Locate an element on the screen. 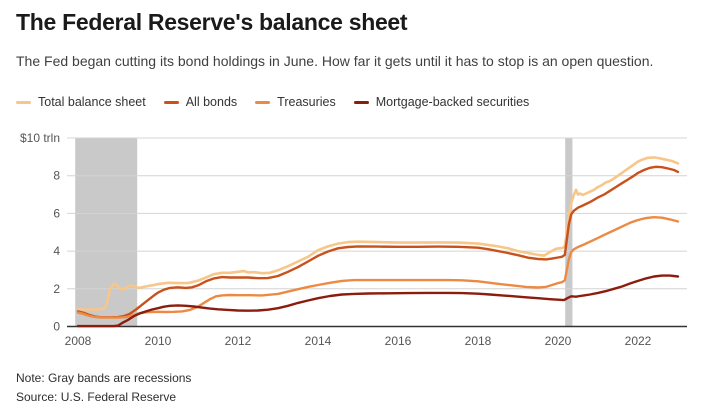  x-tick-label: 2014 is located at coordinates (318, 341).